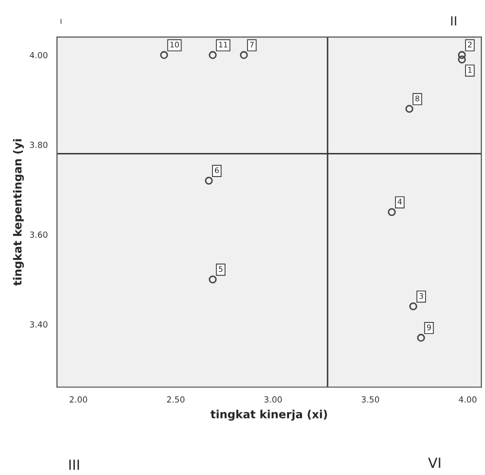 Image resolution: width=485 pixels, height=475 pixels. Describe the element at coordinates (39, 324) in the screenshot. I see `y-tick-label: 3.40` at that location.